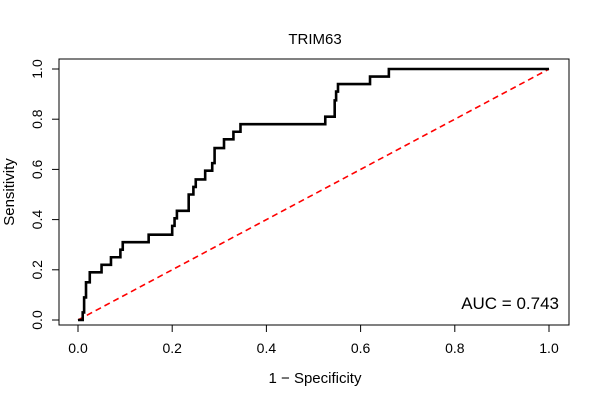 This screenshot has height=400, width=600. Describe the element at coordinates (37, 320) in the screenshot. I see `y-tick-label: 0.0` at that location.